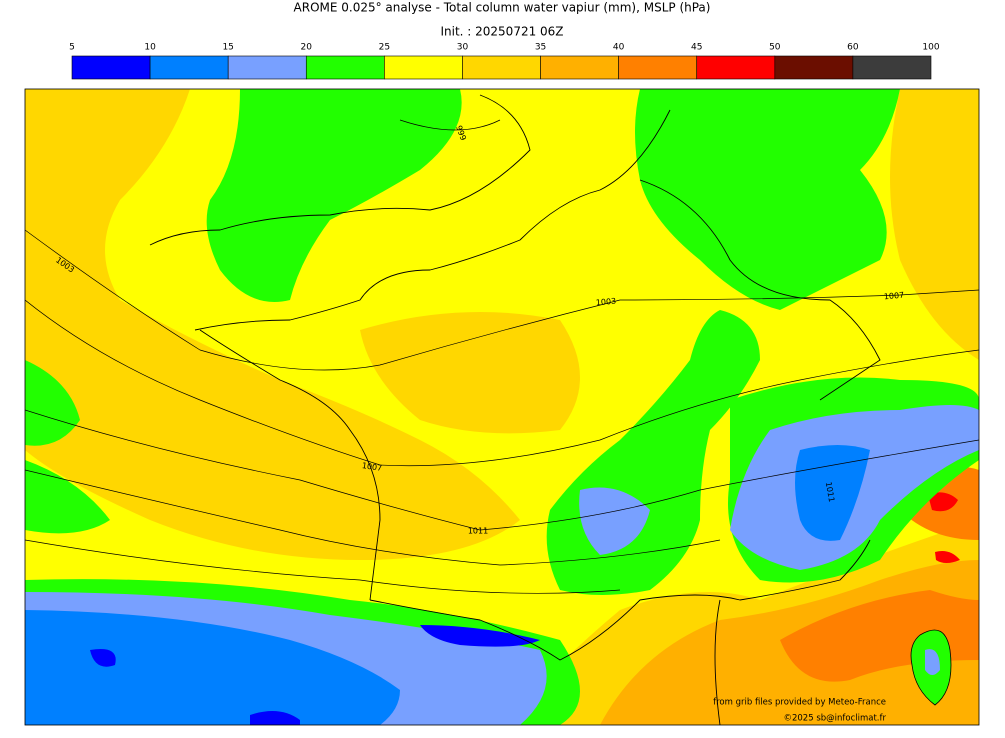 This screenshot has width=1005, height=738. I want to click on field-dark-blue, so click(315, 675).